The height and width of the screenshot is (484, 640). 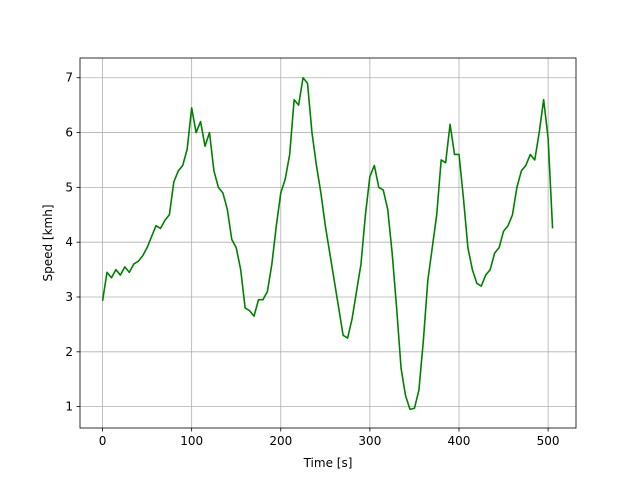 I want to click on x-axis-label: Time [s], so click(x=328, y=463).